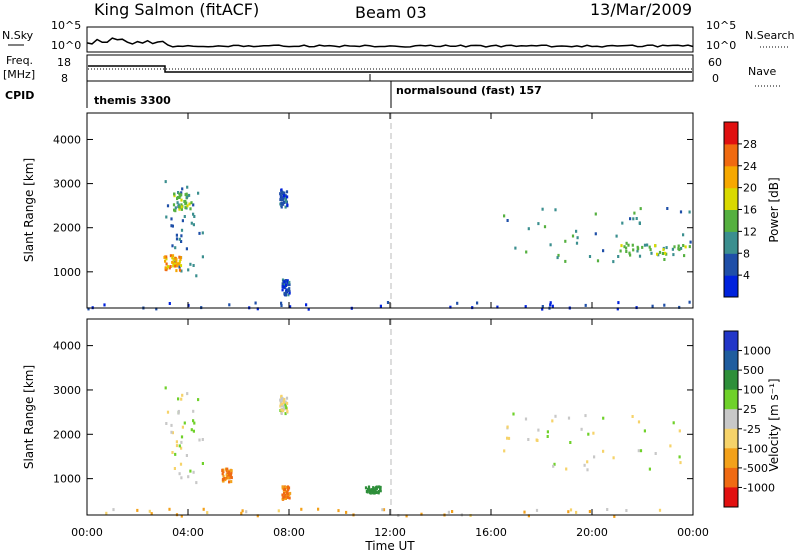 This screenshot has width=800, height=554. What do you see at coordinates (750, 210) in the screenshot?
I see `power-colorbar-tick: 16` at bounding box center [750, 210].